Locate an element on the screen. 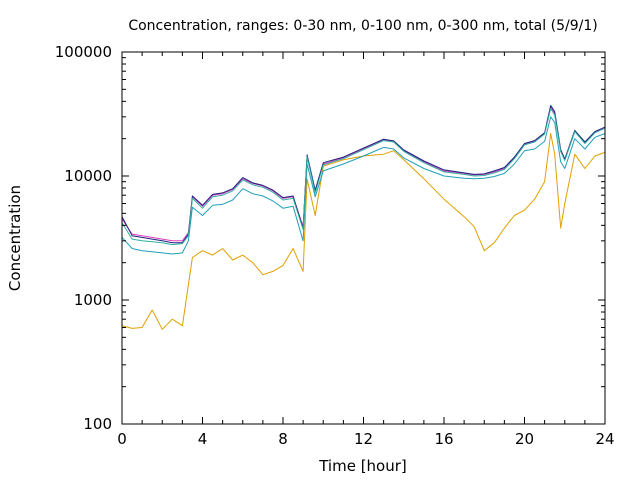  x-tick-label: 12 is located at coordinates (363, 439).